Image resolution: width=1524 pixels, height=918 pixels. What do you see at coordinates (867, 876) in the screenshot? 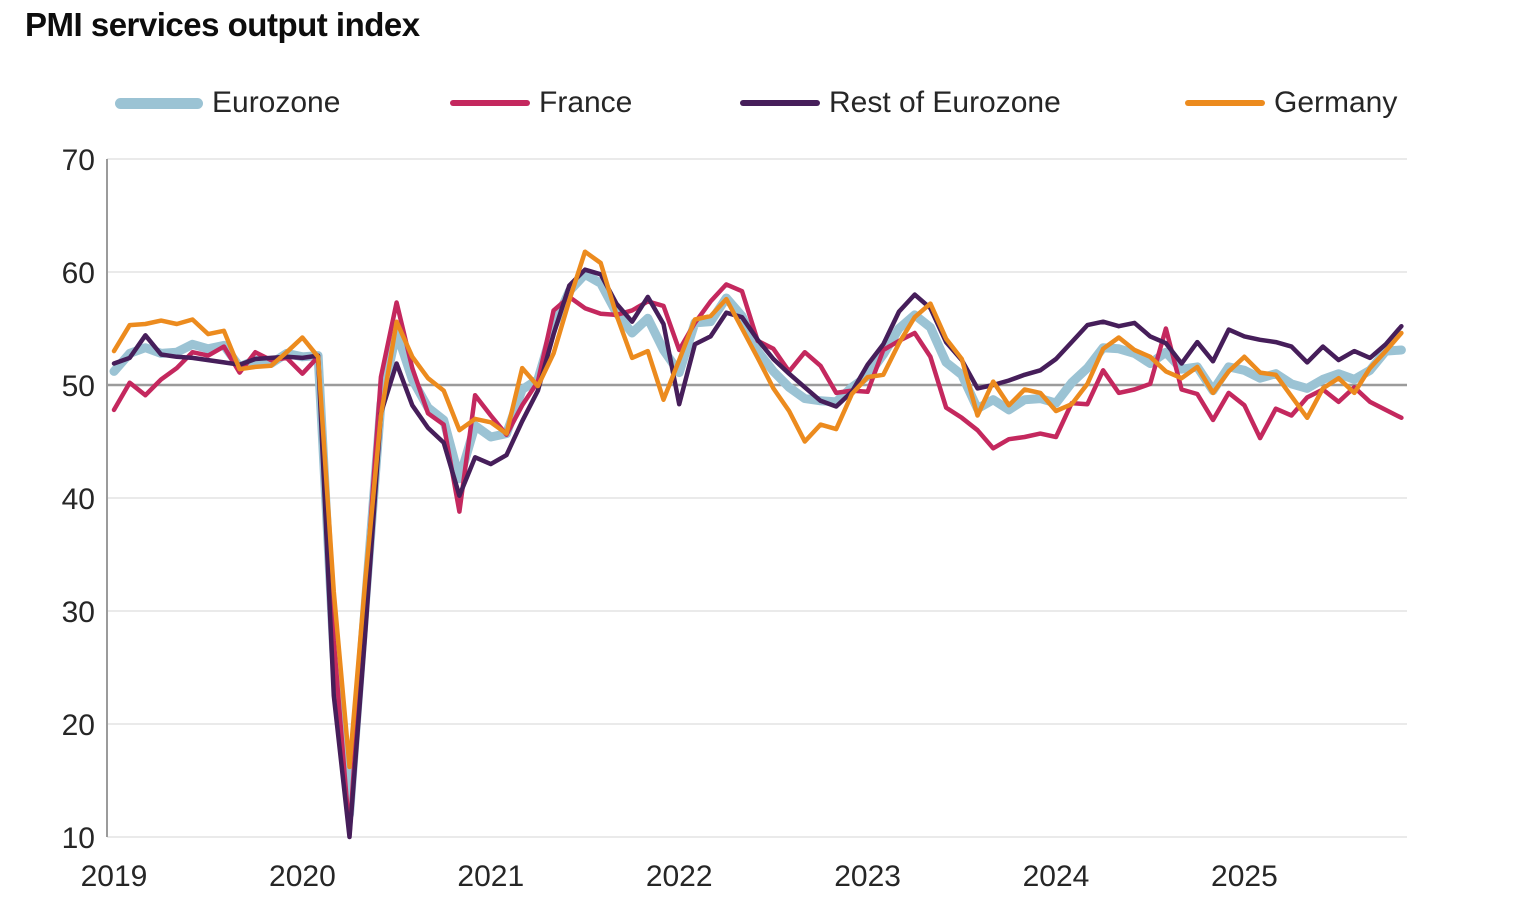
I see `x-tick-label-2023: 2023` at bounding box center [867, 876].